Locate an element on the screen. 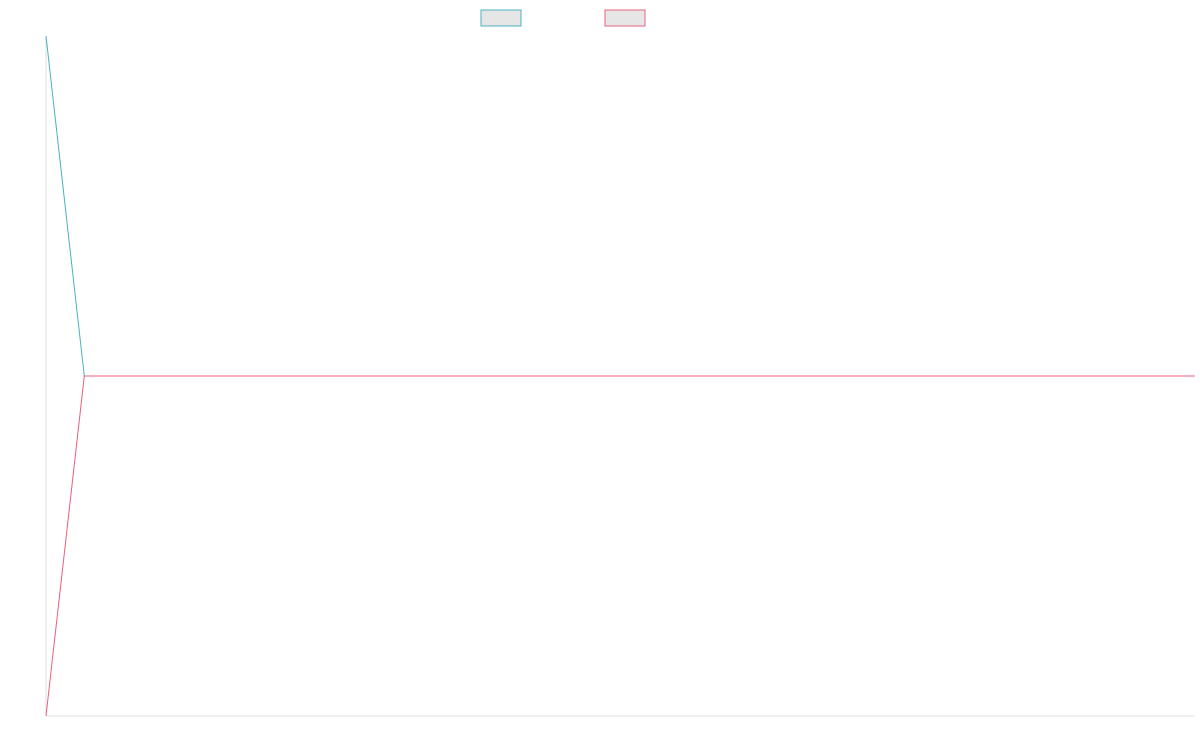 The width and height of the screenshot is (1200, 750). legend is located at coordinates (563, 18).